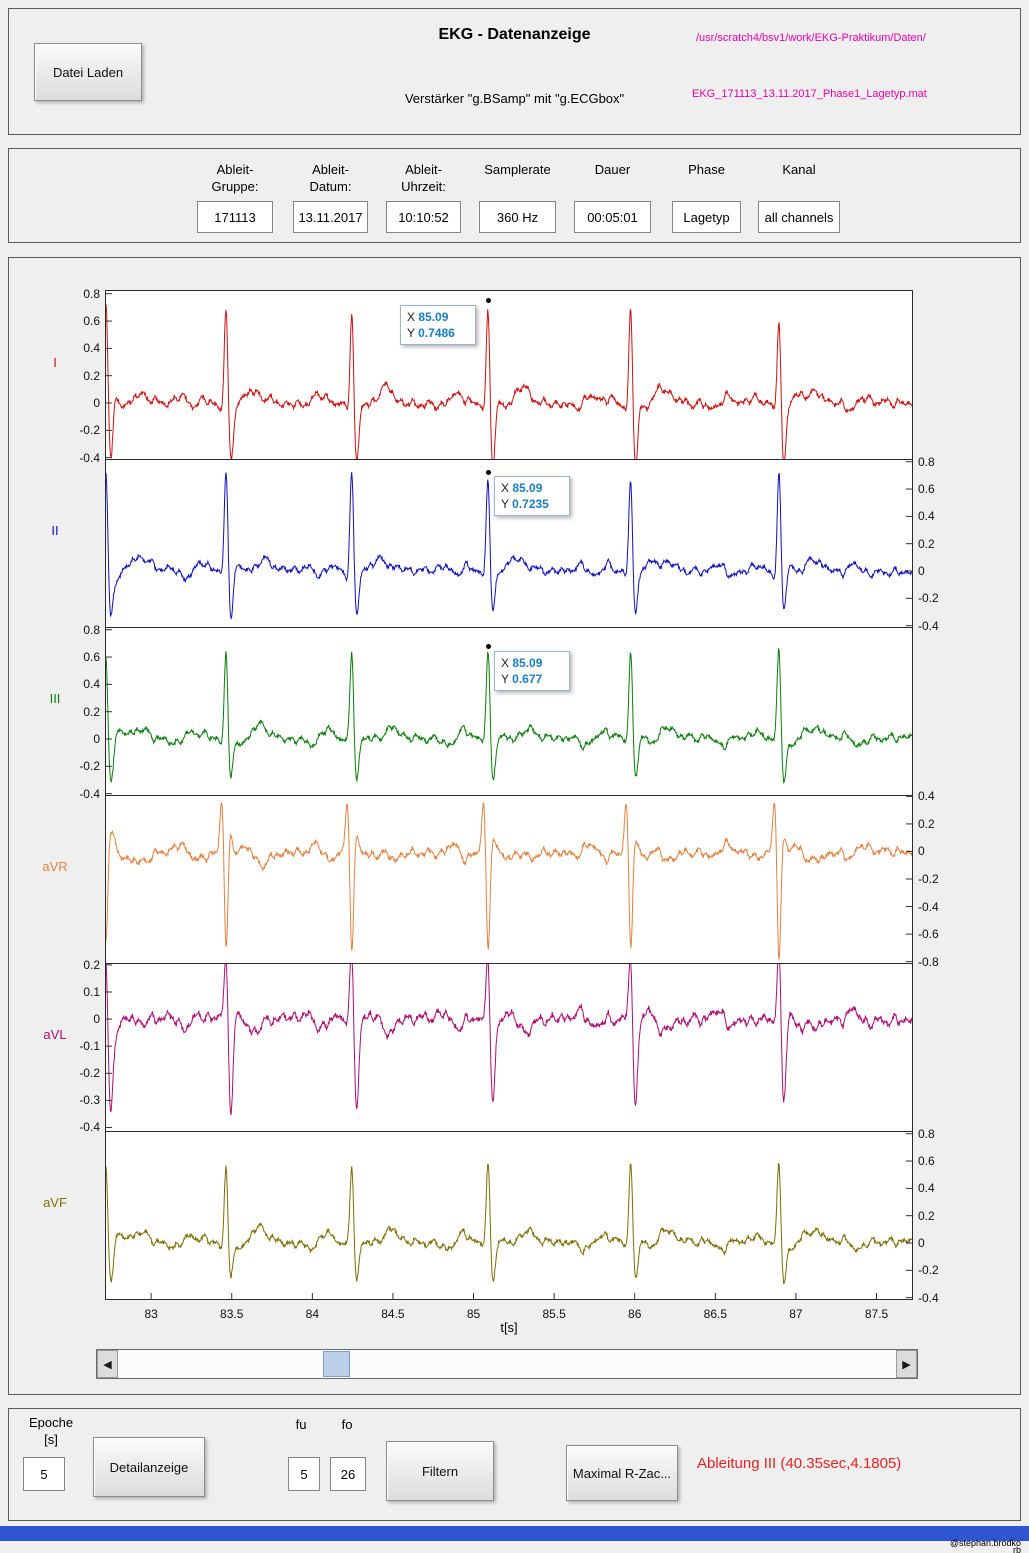 Image resolution: width=1029 pixels, height=1553 pixels. What do you see at coordinates (312, 1314) in the screenshot?
I see `x-tick-label: 84` at bounding box center [312, 1314].